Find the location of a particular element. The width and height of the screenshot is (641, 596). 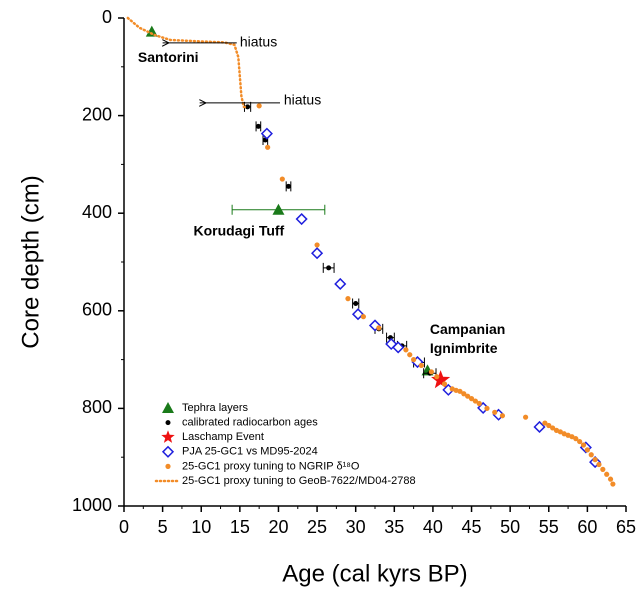

x-tick-label: 60 is located at coordinates (587, 527).